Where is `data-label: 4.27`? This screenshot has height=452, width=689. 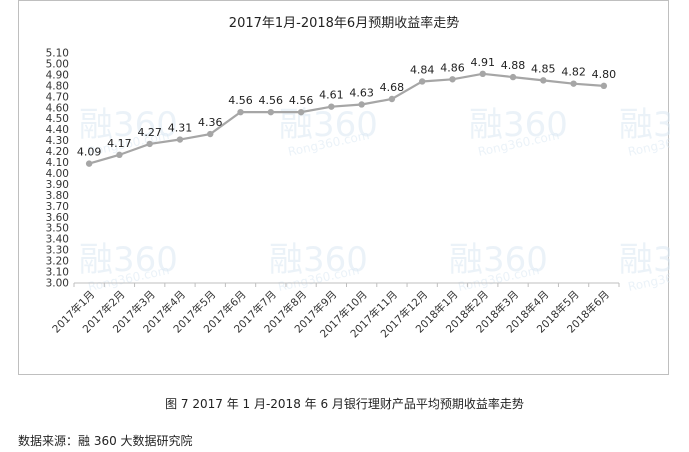
data-label: 4.27 is located at coordinates (149, 132).